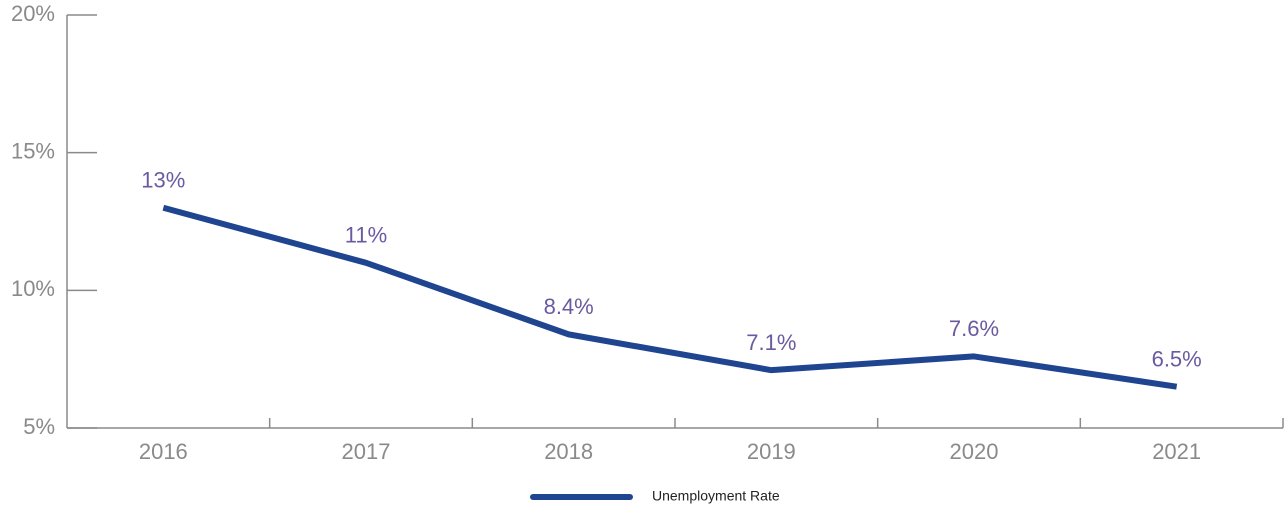  Describe the element at coordinates (163, 451) in the screenshot. I see `x-tick-label: 2016` at that location.